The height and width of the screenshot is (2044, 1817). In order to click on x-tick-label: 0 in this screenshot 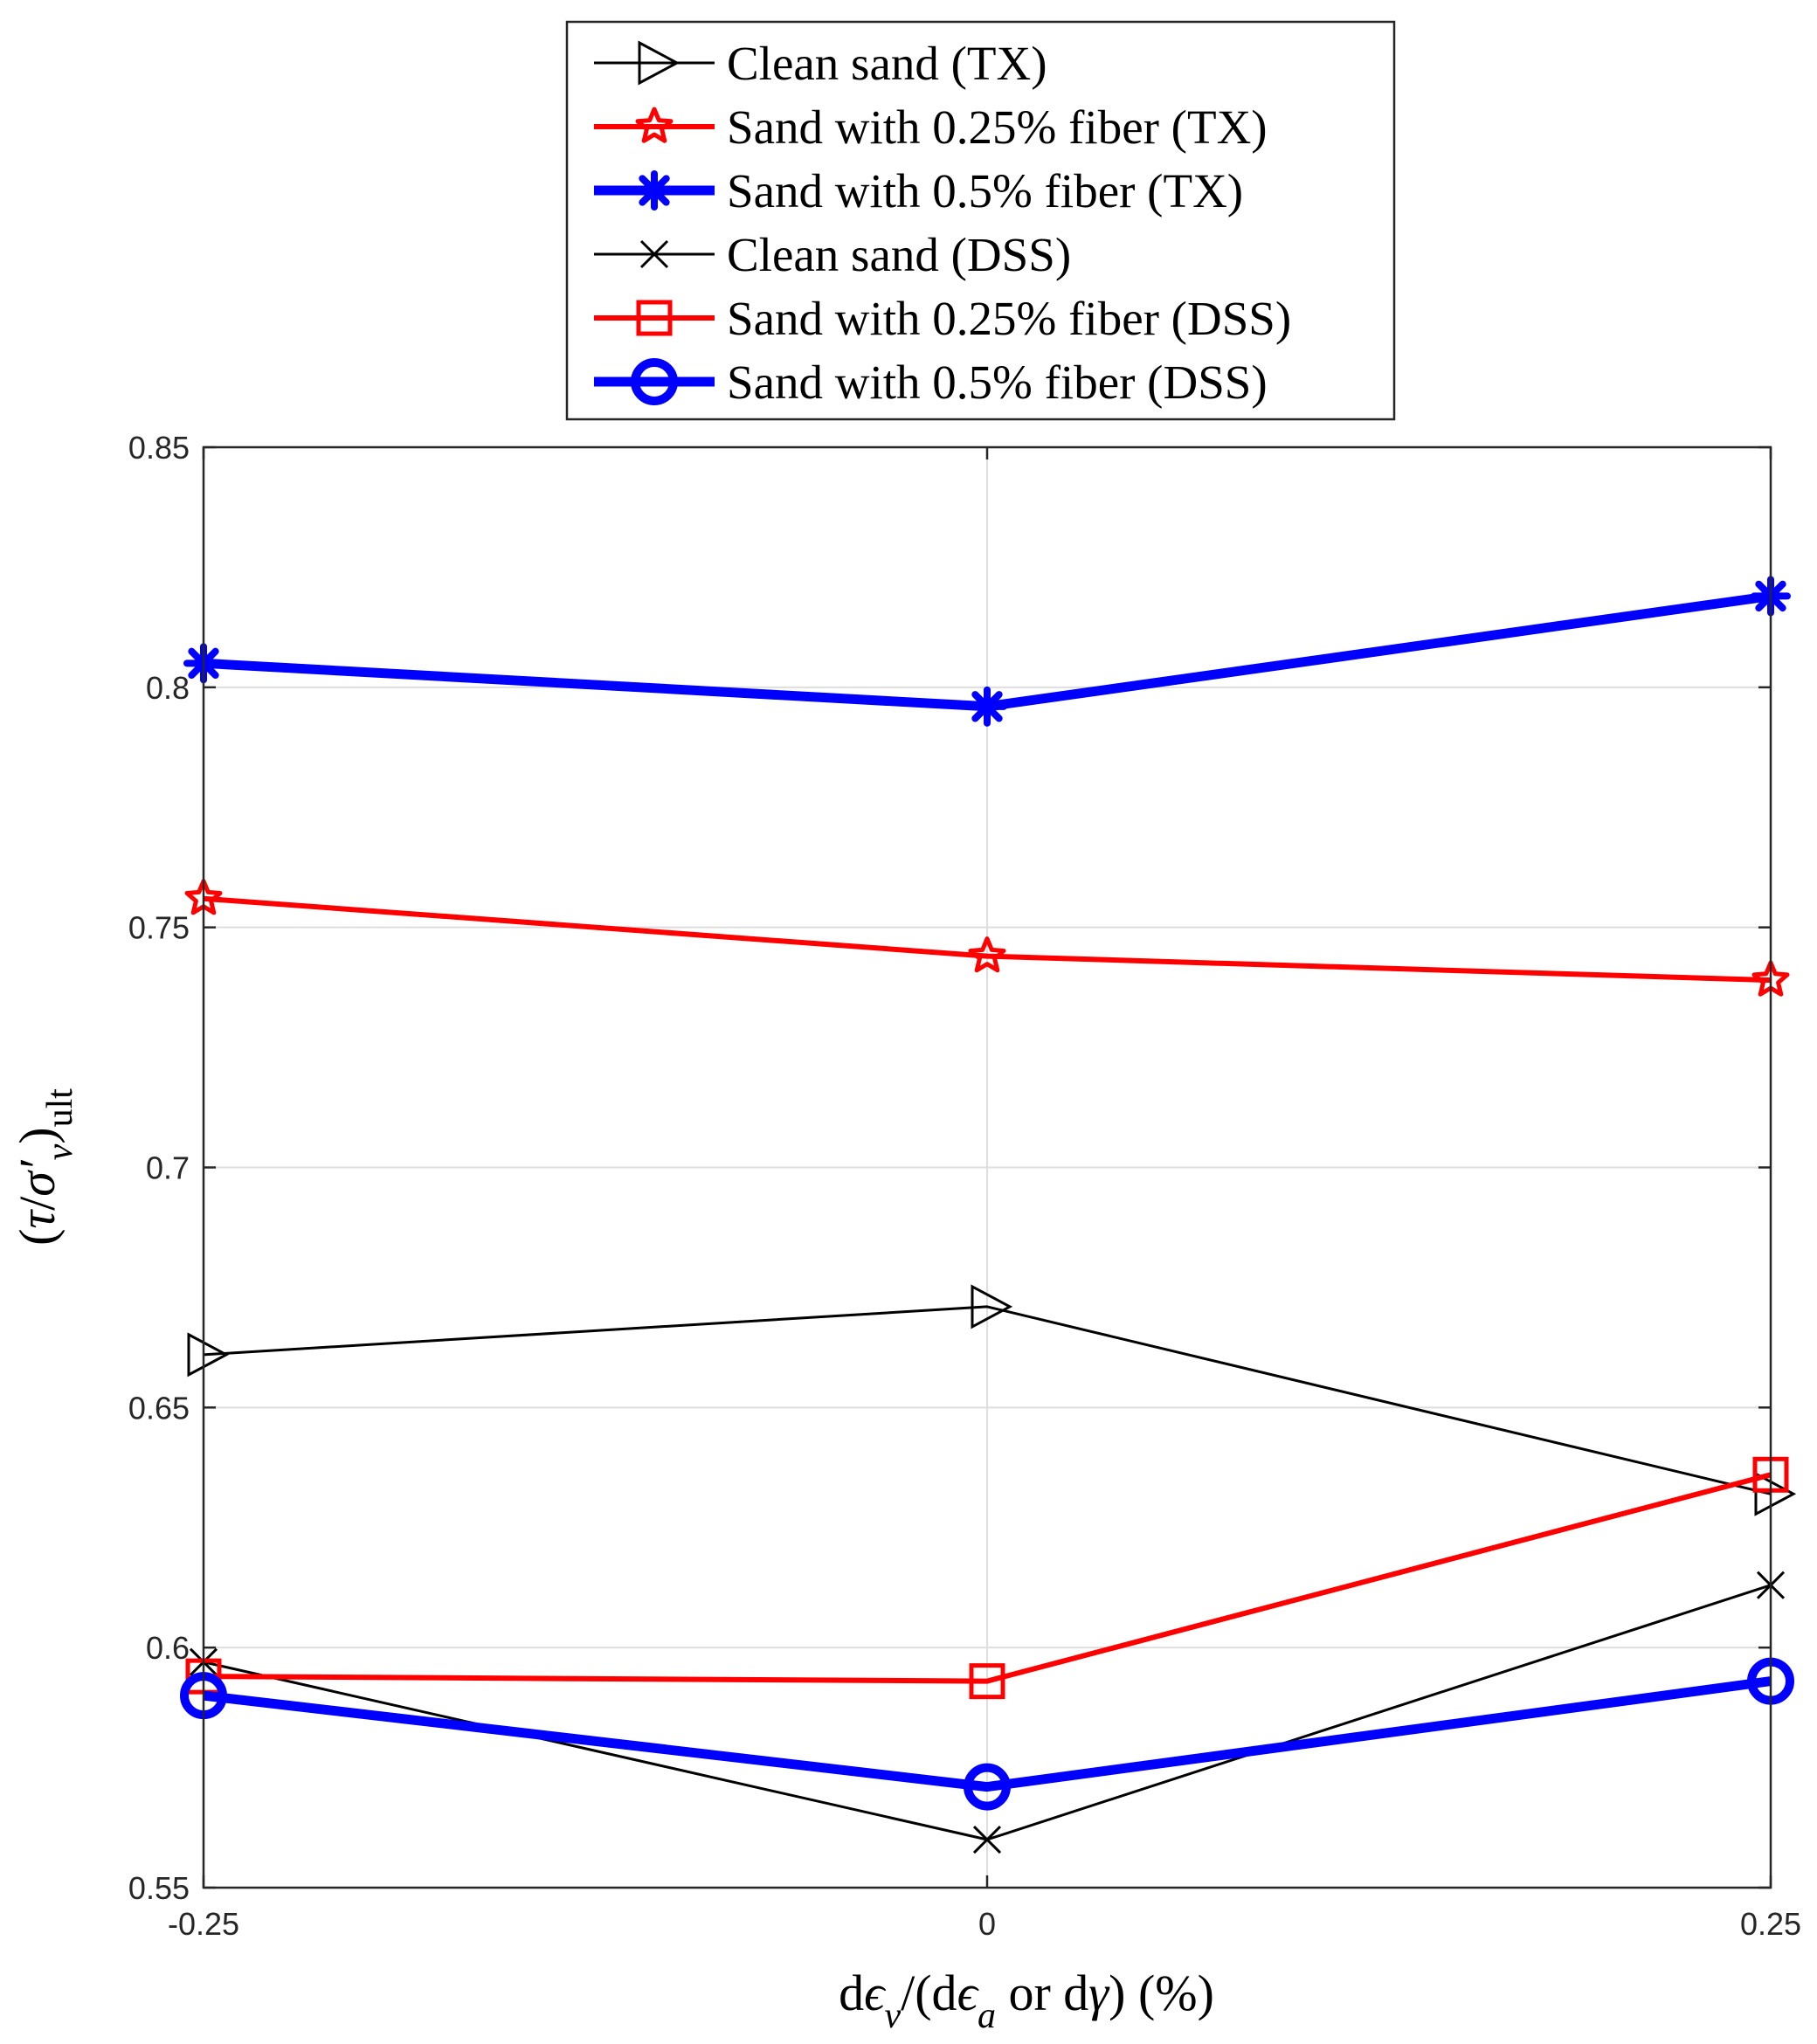, I will do `click(987, 1924)`.